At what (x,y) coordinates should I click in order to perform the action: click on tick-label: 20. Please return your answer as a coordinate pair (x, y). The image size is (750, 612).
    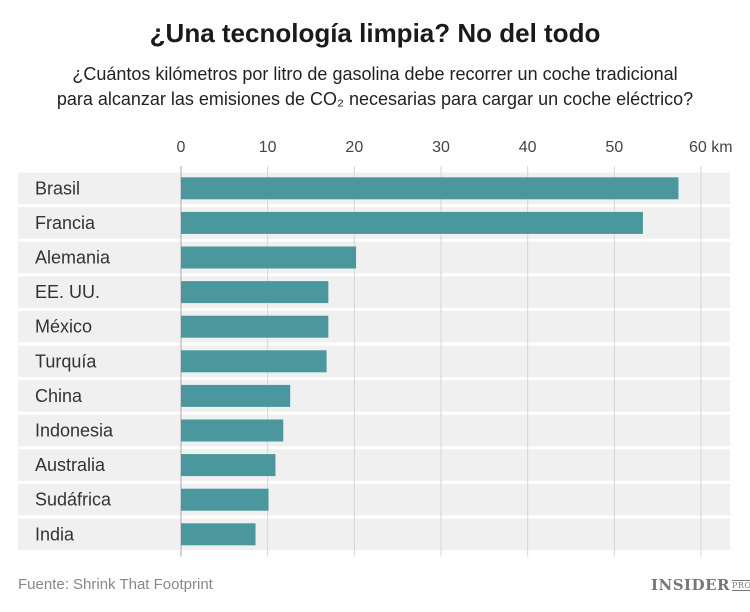
    Looking at the image, I should click on (354, 147).